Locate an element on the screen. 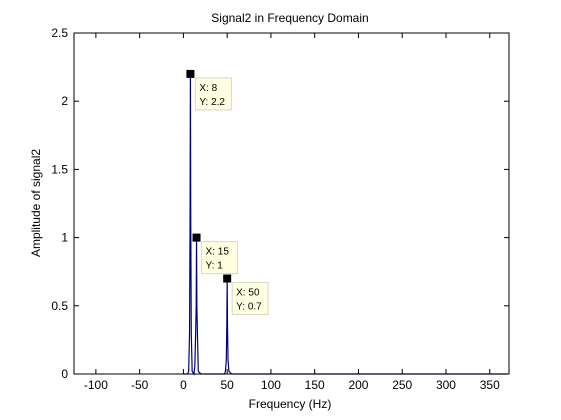 Image resolution: width=561 pixels, height=420 pixels. datatip-layer: X: 8 Y: 2.2 X: 15 Y: 1 X: 50 Y: 0.7 is located at coordinates (227, 192).